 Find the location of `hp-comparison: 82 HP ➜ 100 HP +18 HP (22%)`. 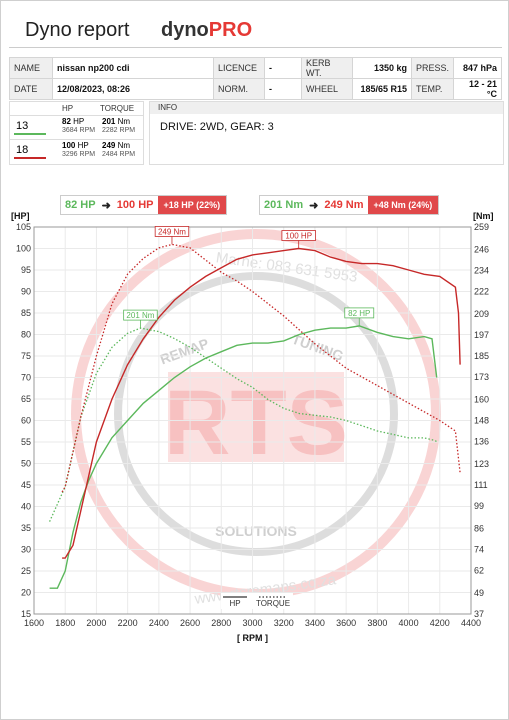

hp-comparison: 82 HP ➜ 100 HP +18 HP (22%) is located at coordinates (144, 205).